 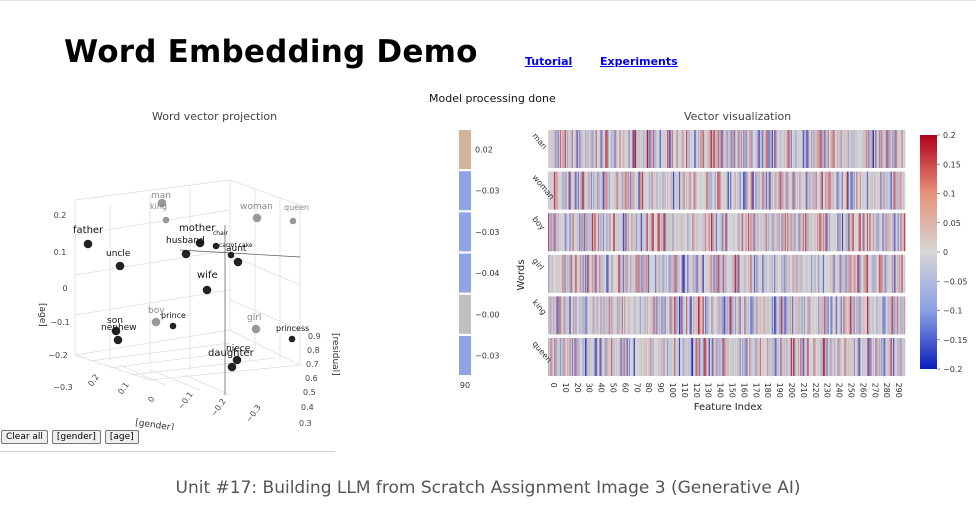 What do you see at coordinates (639, 61) in the screenshot?
I see `experiments-link: Experiments` at bounding box center [639, 61].